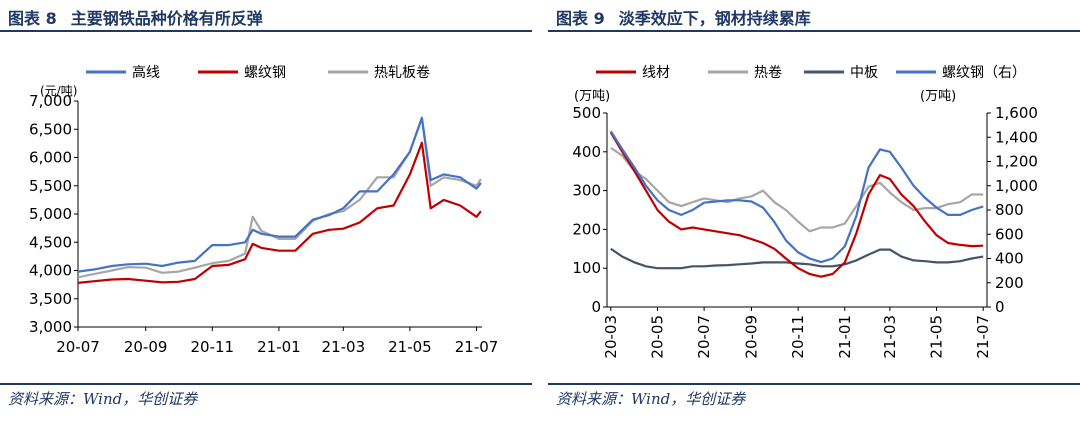  I want to click on left-y-tick-label: 0, so click(596, 307).